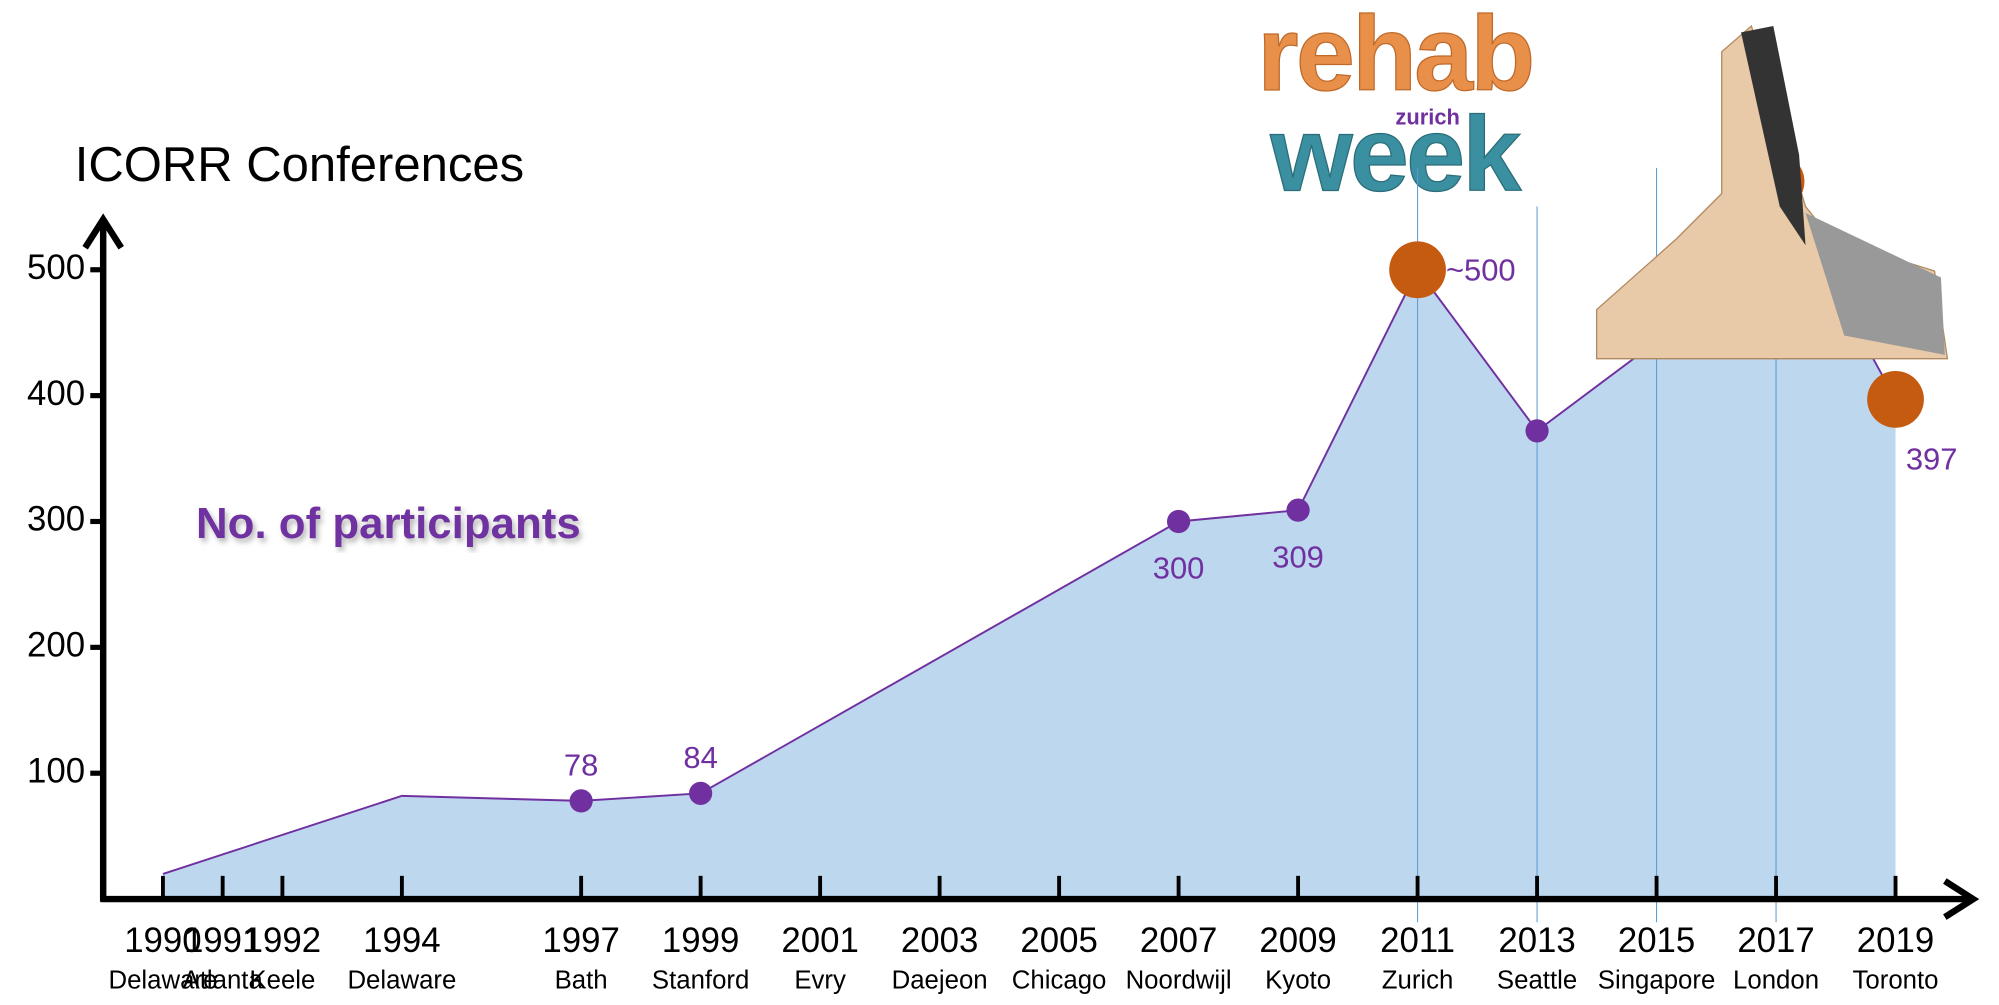 The image size is (1999, 1005). Describe the element at coordinates (56, 267) in the screenshot. I see `y-tick-label: 500` at that location.